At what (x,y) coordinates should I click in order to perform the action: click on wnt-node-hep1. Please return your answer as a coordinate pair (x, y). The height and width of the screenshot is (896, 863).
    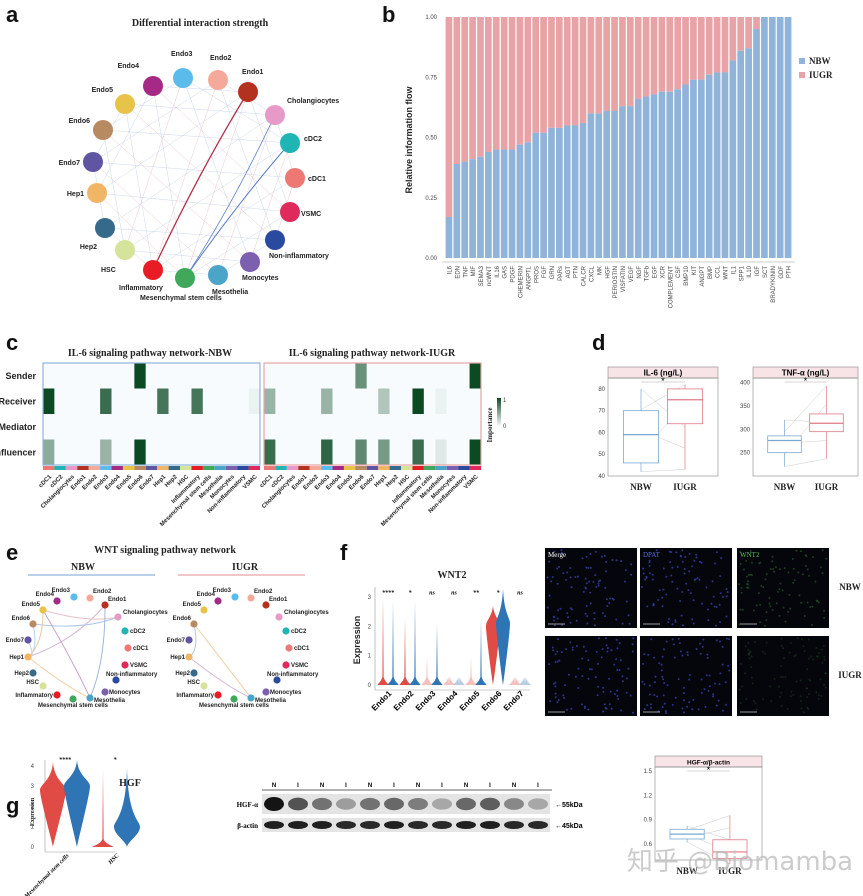
    Looking at the image, I should click on (189, 657).